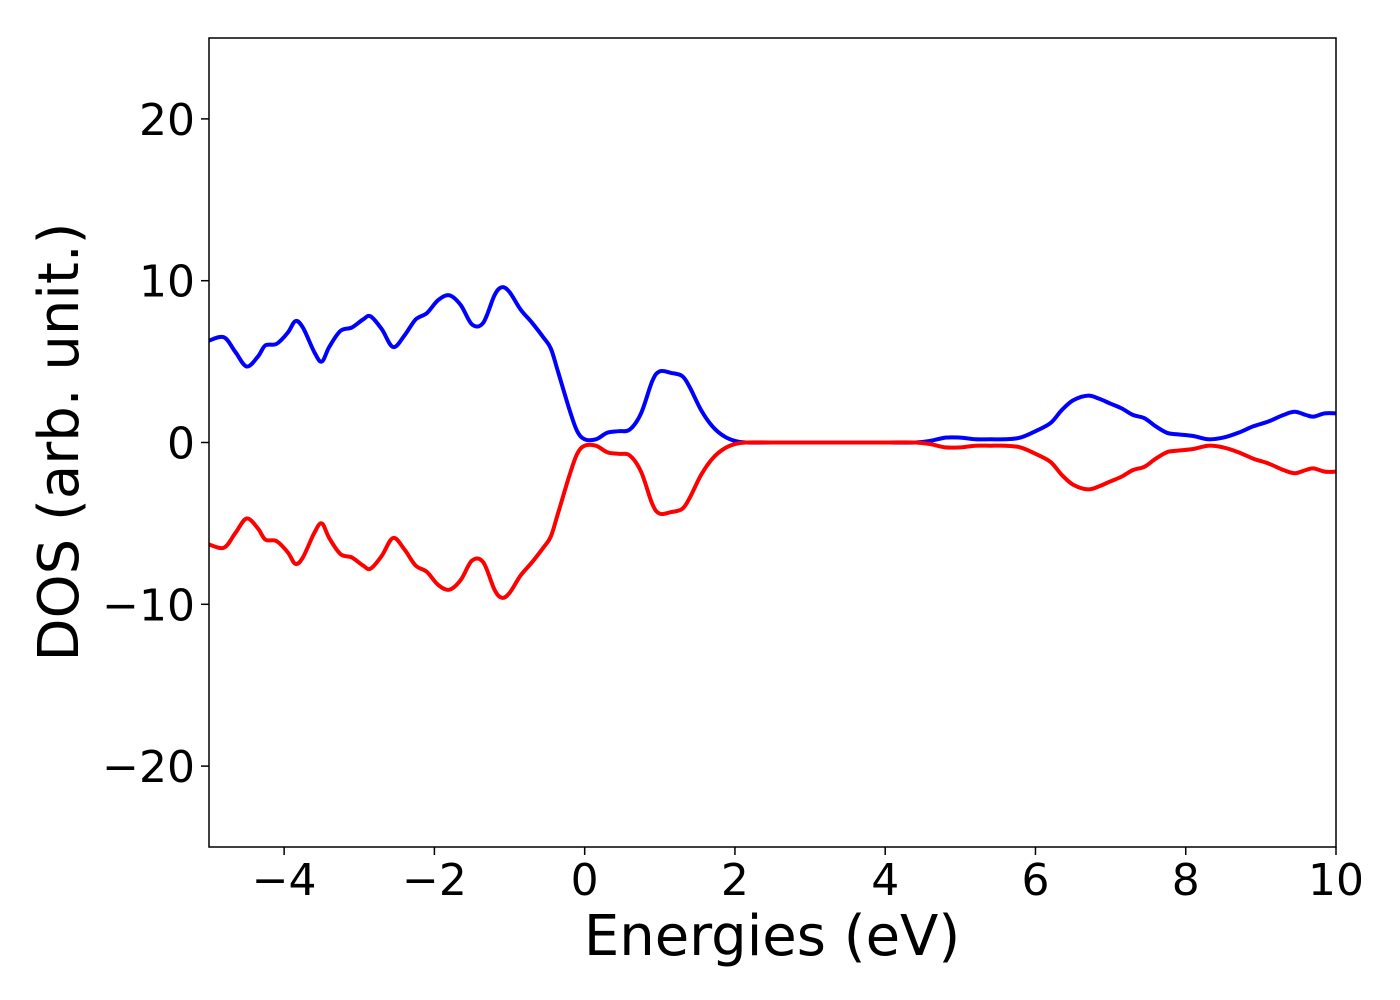  What do you see at coordinates (1336, 880) in the screenshot?
I see `x-tick-label: 10` at bounding box center [1336, 880].